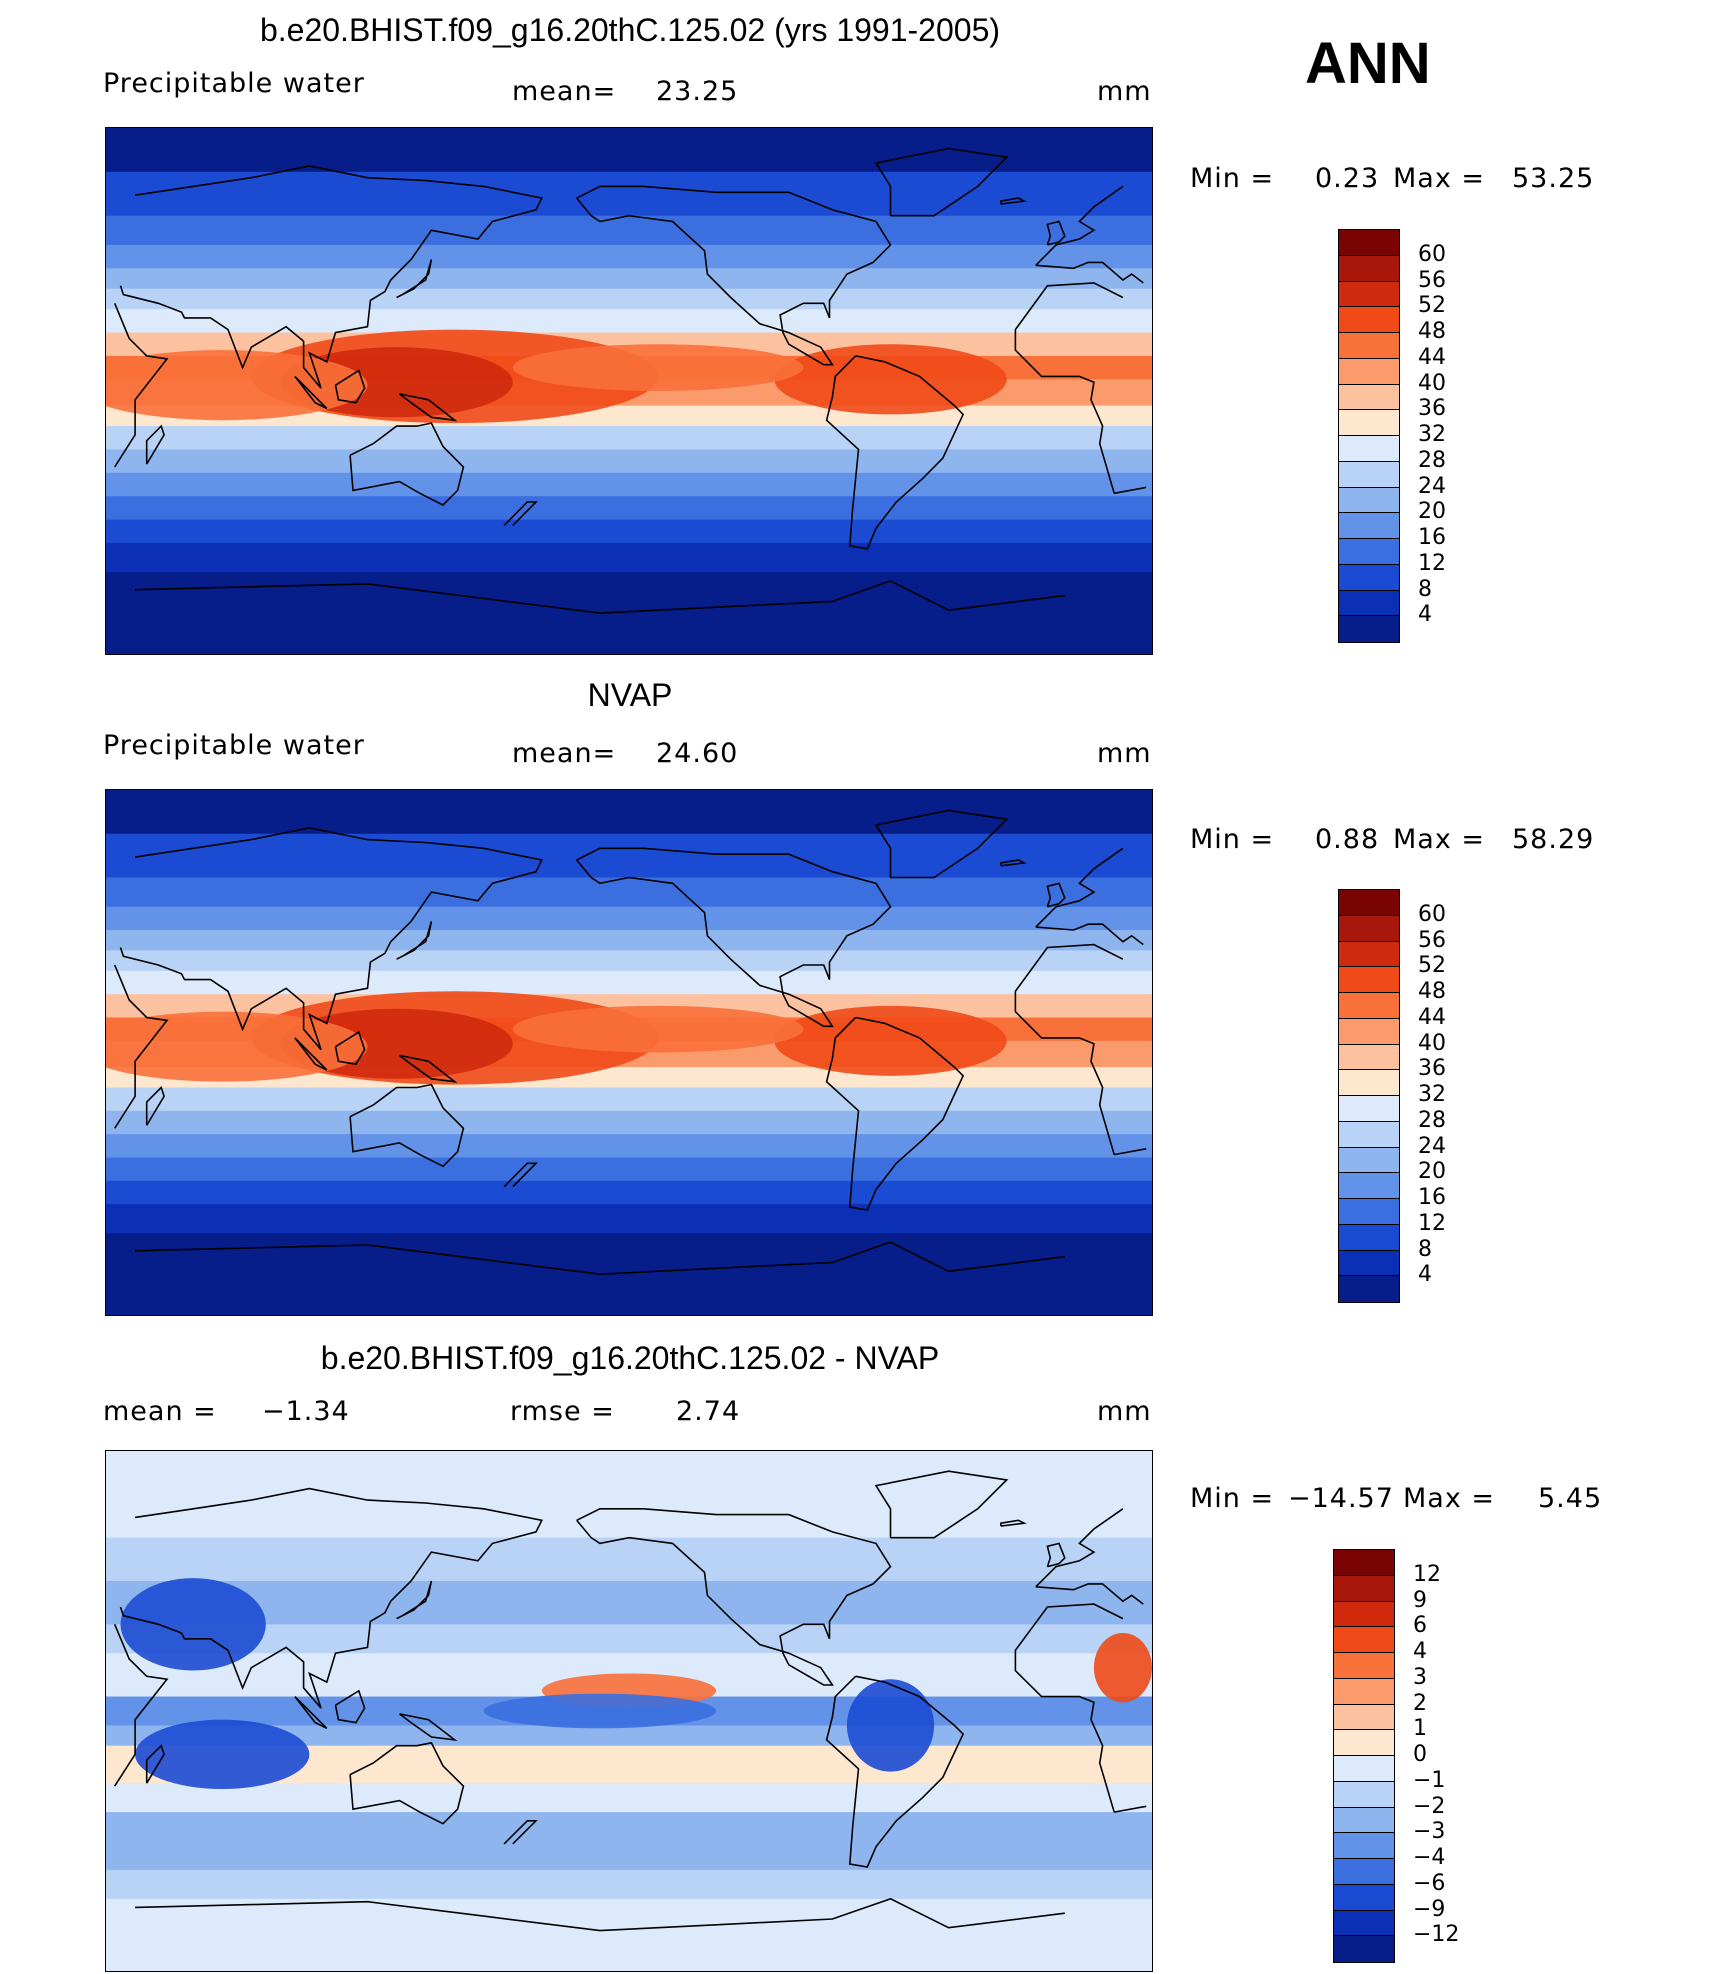 The height and width of the screenshot is (1974, 1710). I want to click on colorbar-tick-label: 28, so click(1432, 1120).